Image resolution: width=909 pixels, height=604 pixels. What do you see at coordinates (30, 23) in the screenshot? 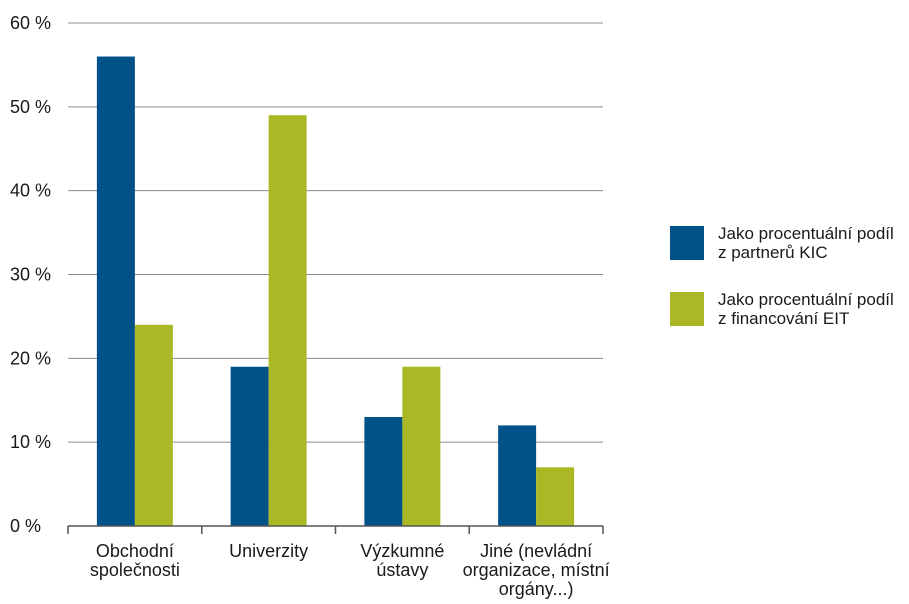
I see `y-tick-label: 60 %` at bounding box center [30, 23].